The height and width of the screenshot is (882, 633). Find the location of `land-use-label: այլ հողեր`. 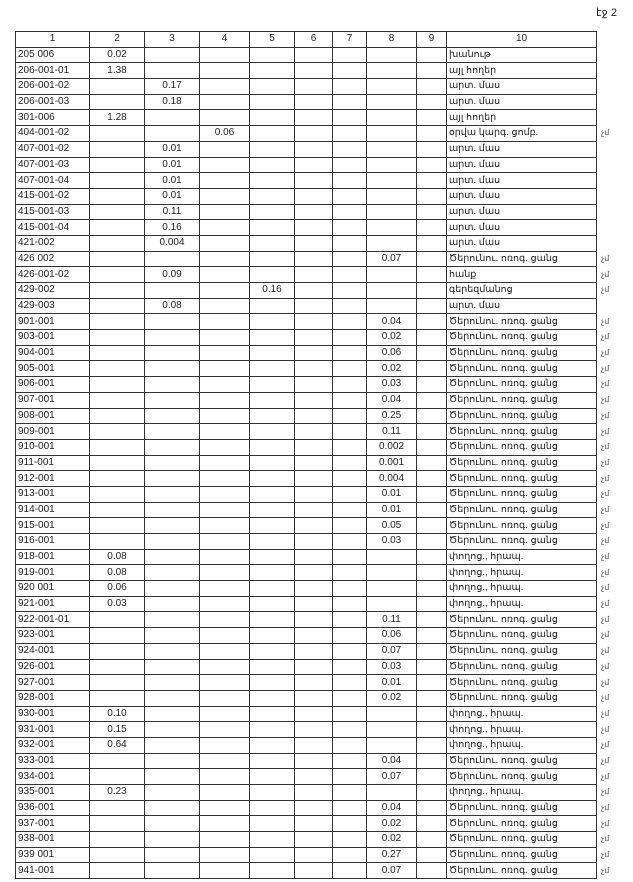

land-use-label: այլ հողեր is located at coordinates (521, 118).